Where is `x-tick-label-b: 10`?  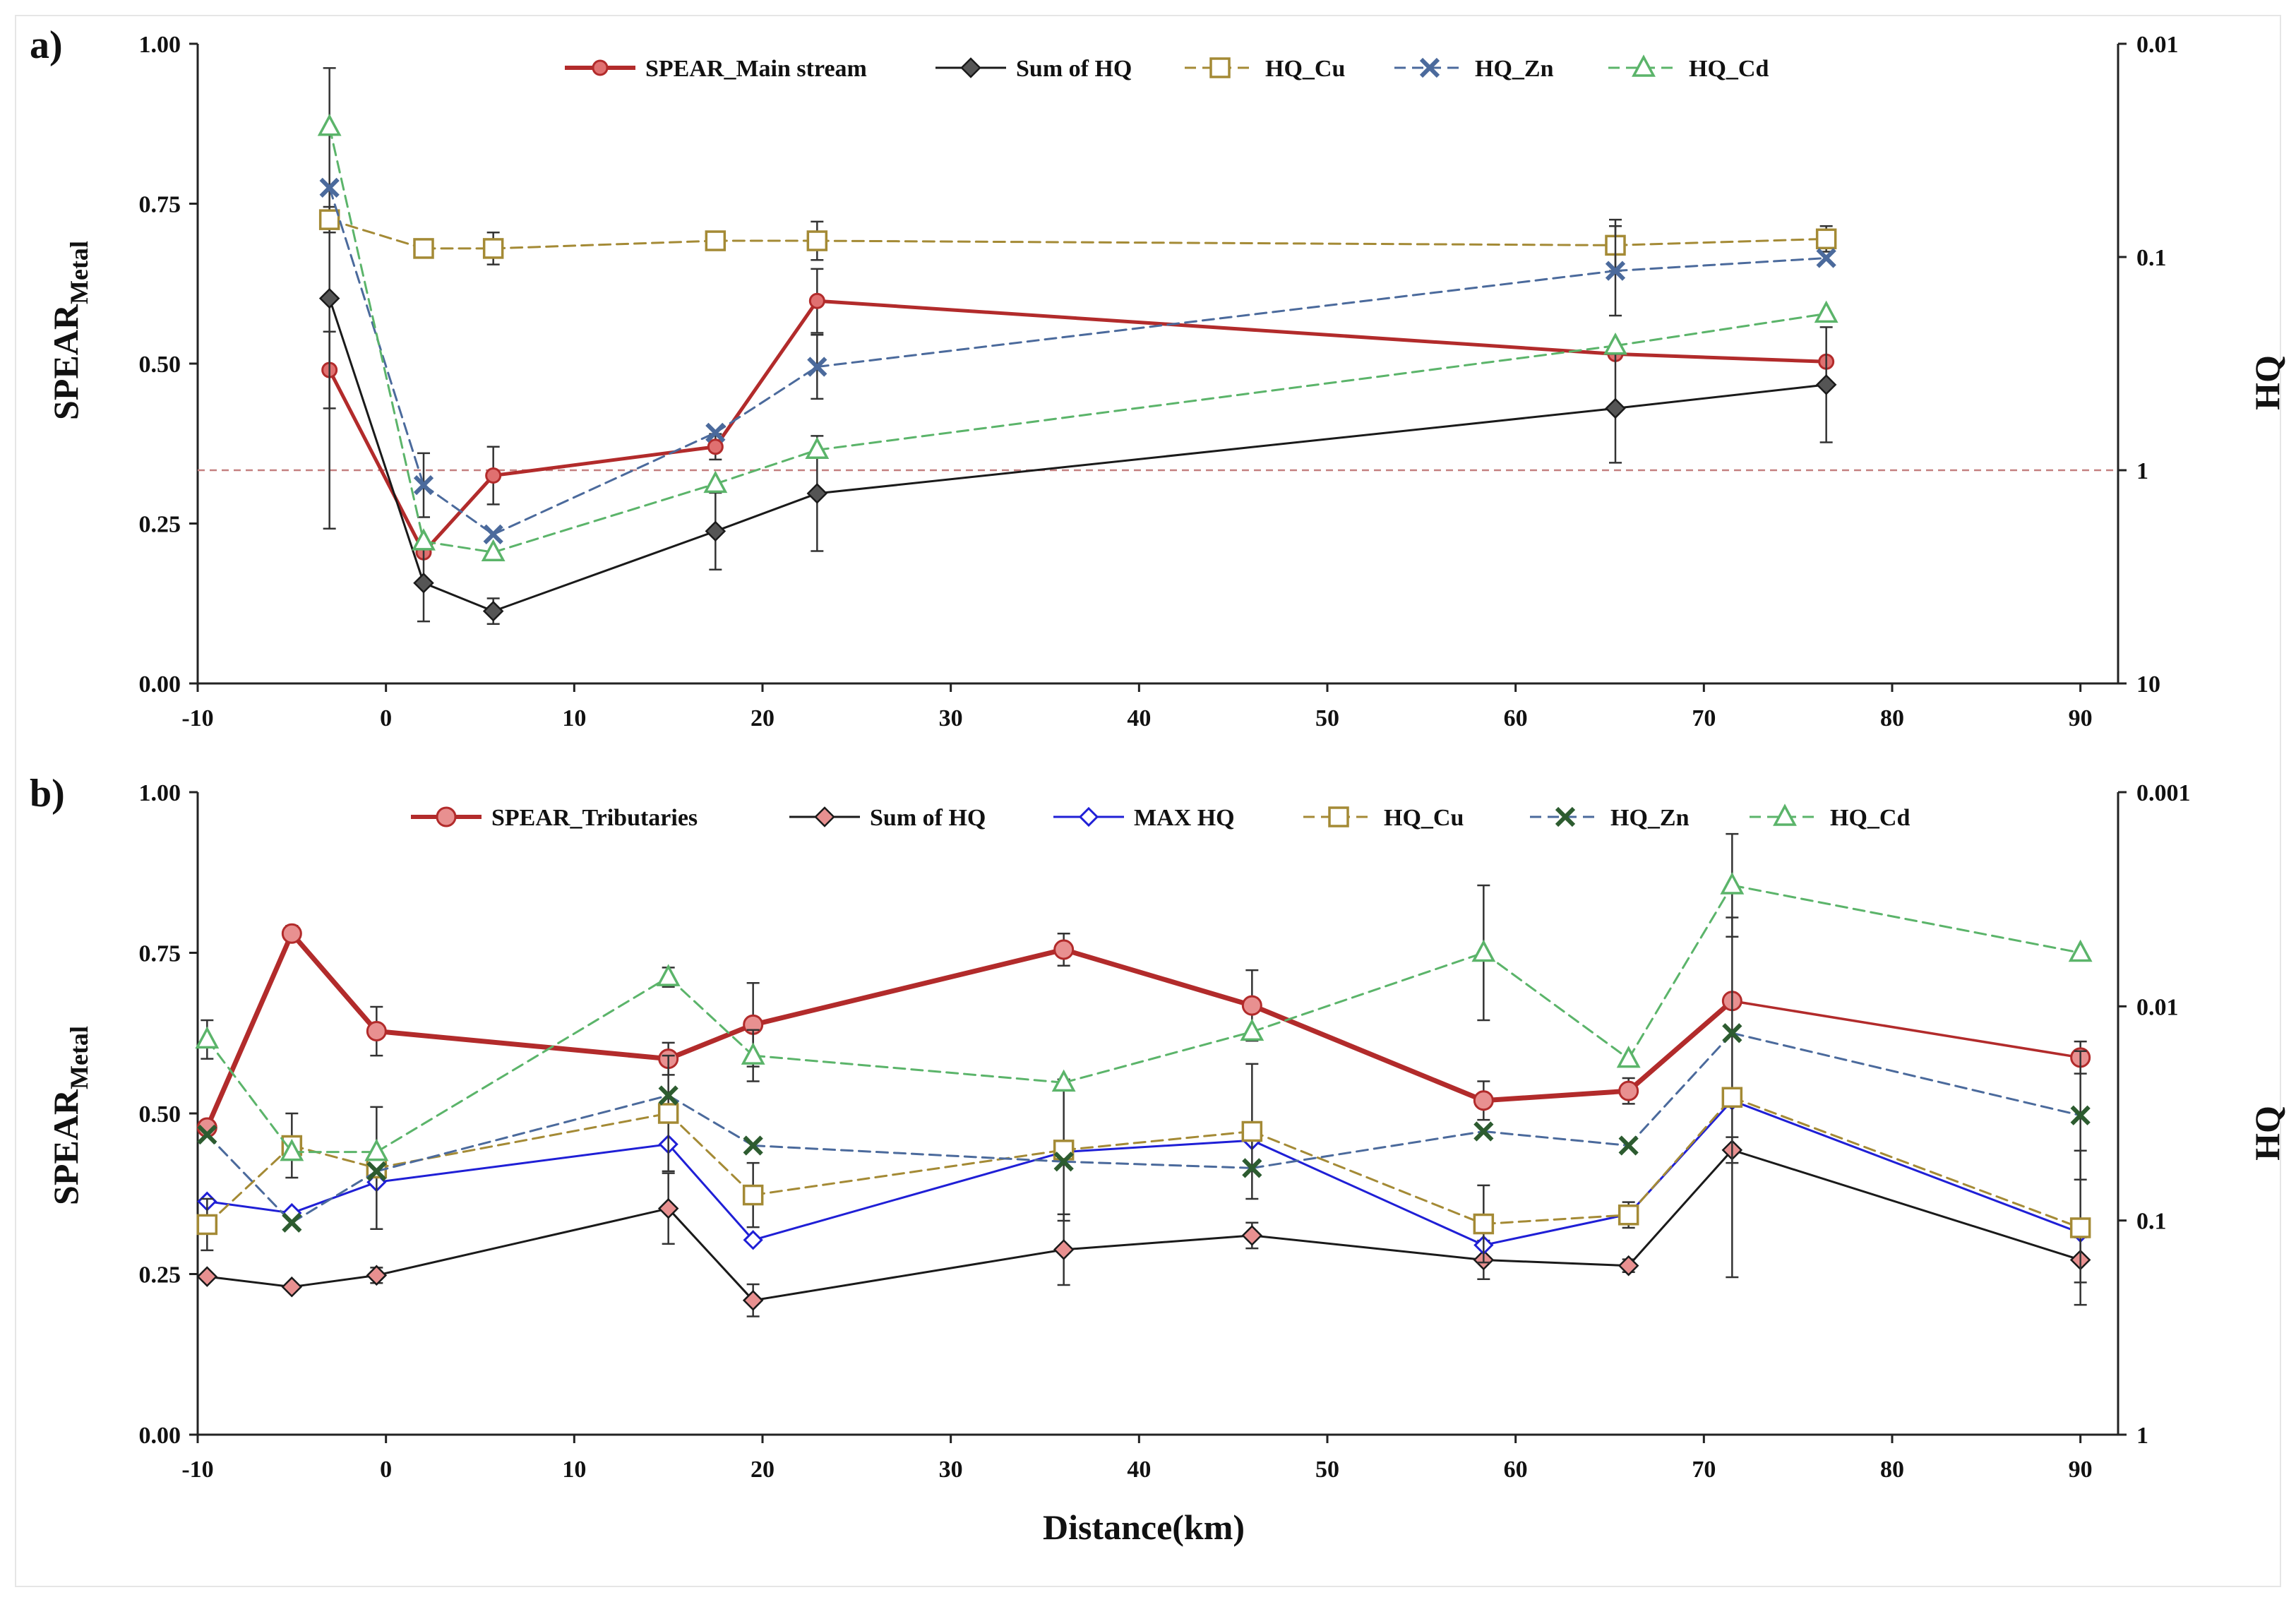
x-tick-label-b: 10 is located at coordinates (574, 1470).